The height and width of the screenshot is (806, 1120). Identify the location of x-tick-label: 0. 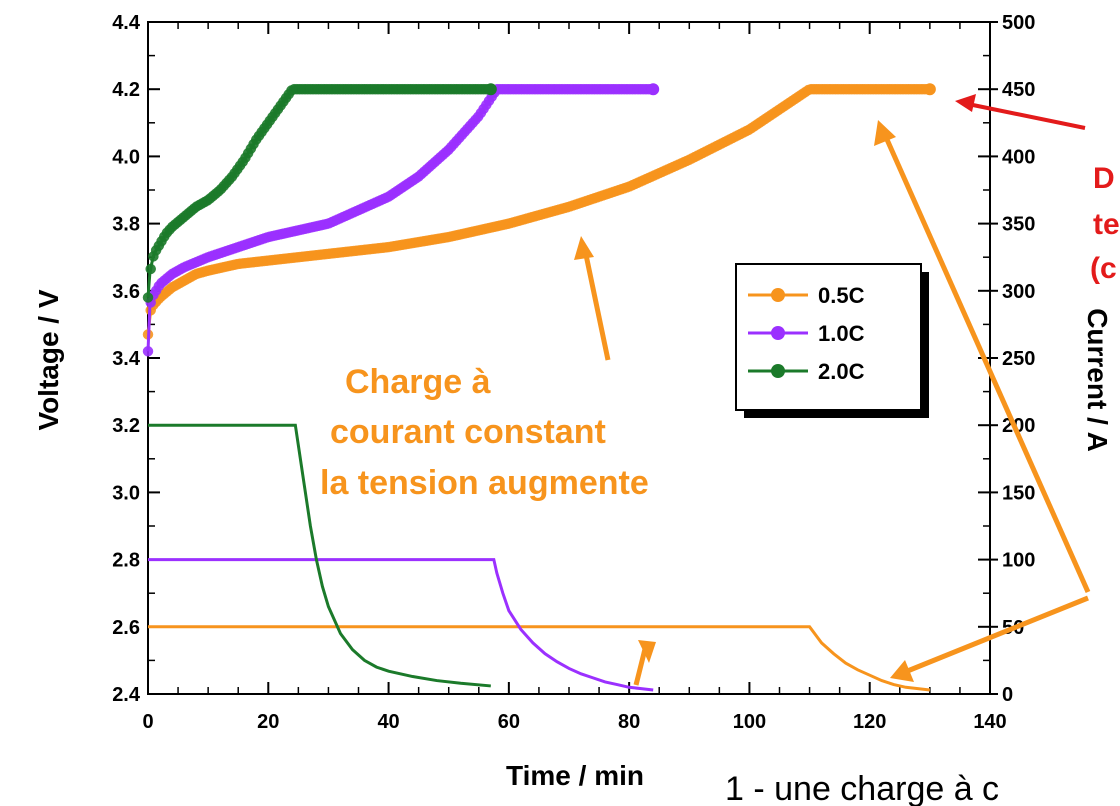
(147, 722).